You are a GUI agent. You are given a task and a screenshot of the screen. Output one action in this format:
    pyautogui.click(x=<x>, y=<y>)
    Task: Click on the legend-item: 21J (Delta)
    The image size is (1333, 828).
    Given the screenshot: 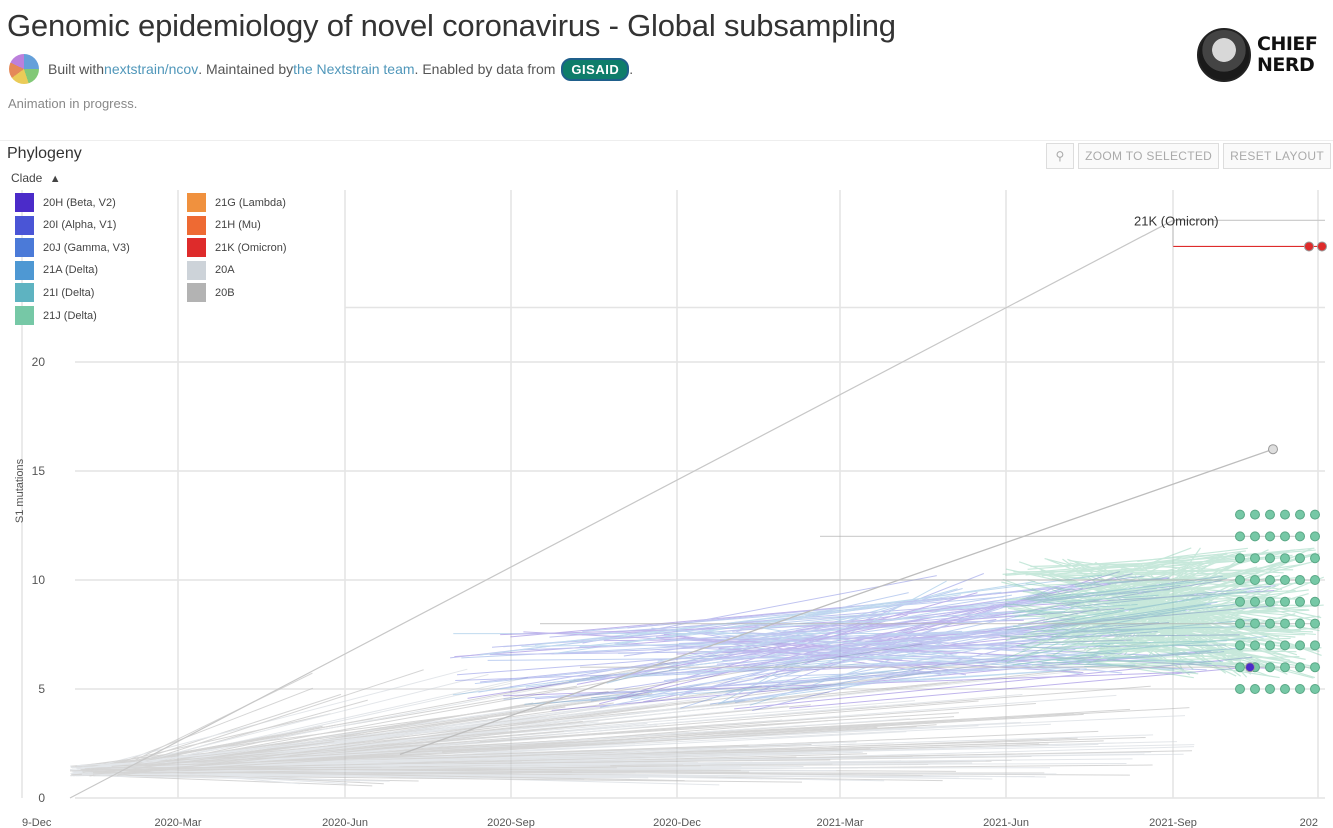 What is the action you would take?
    pyautogui.click(x=56, y=315)
    